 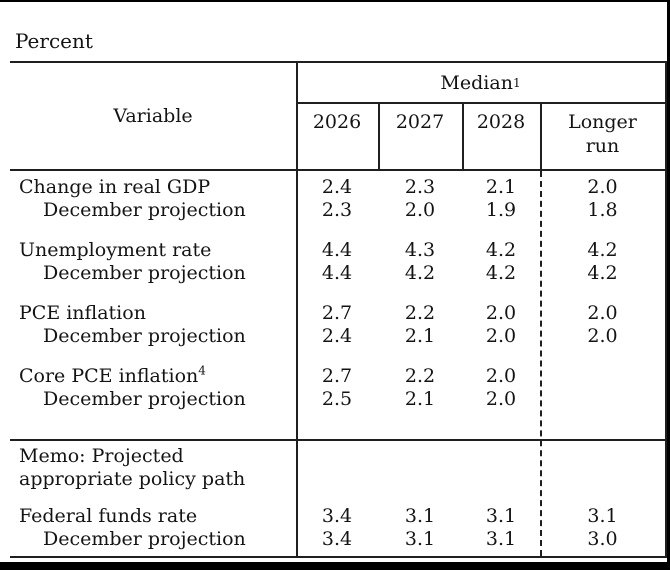 What do you see at coordinates (335, 566) in the screenshot?
I see `frame-bottom-border` at bounding box center [335, 566].